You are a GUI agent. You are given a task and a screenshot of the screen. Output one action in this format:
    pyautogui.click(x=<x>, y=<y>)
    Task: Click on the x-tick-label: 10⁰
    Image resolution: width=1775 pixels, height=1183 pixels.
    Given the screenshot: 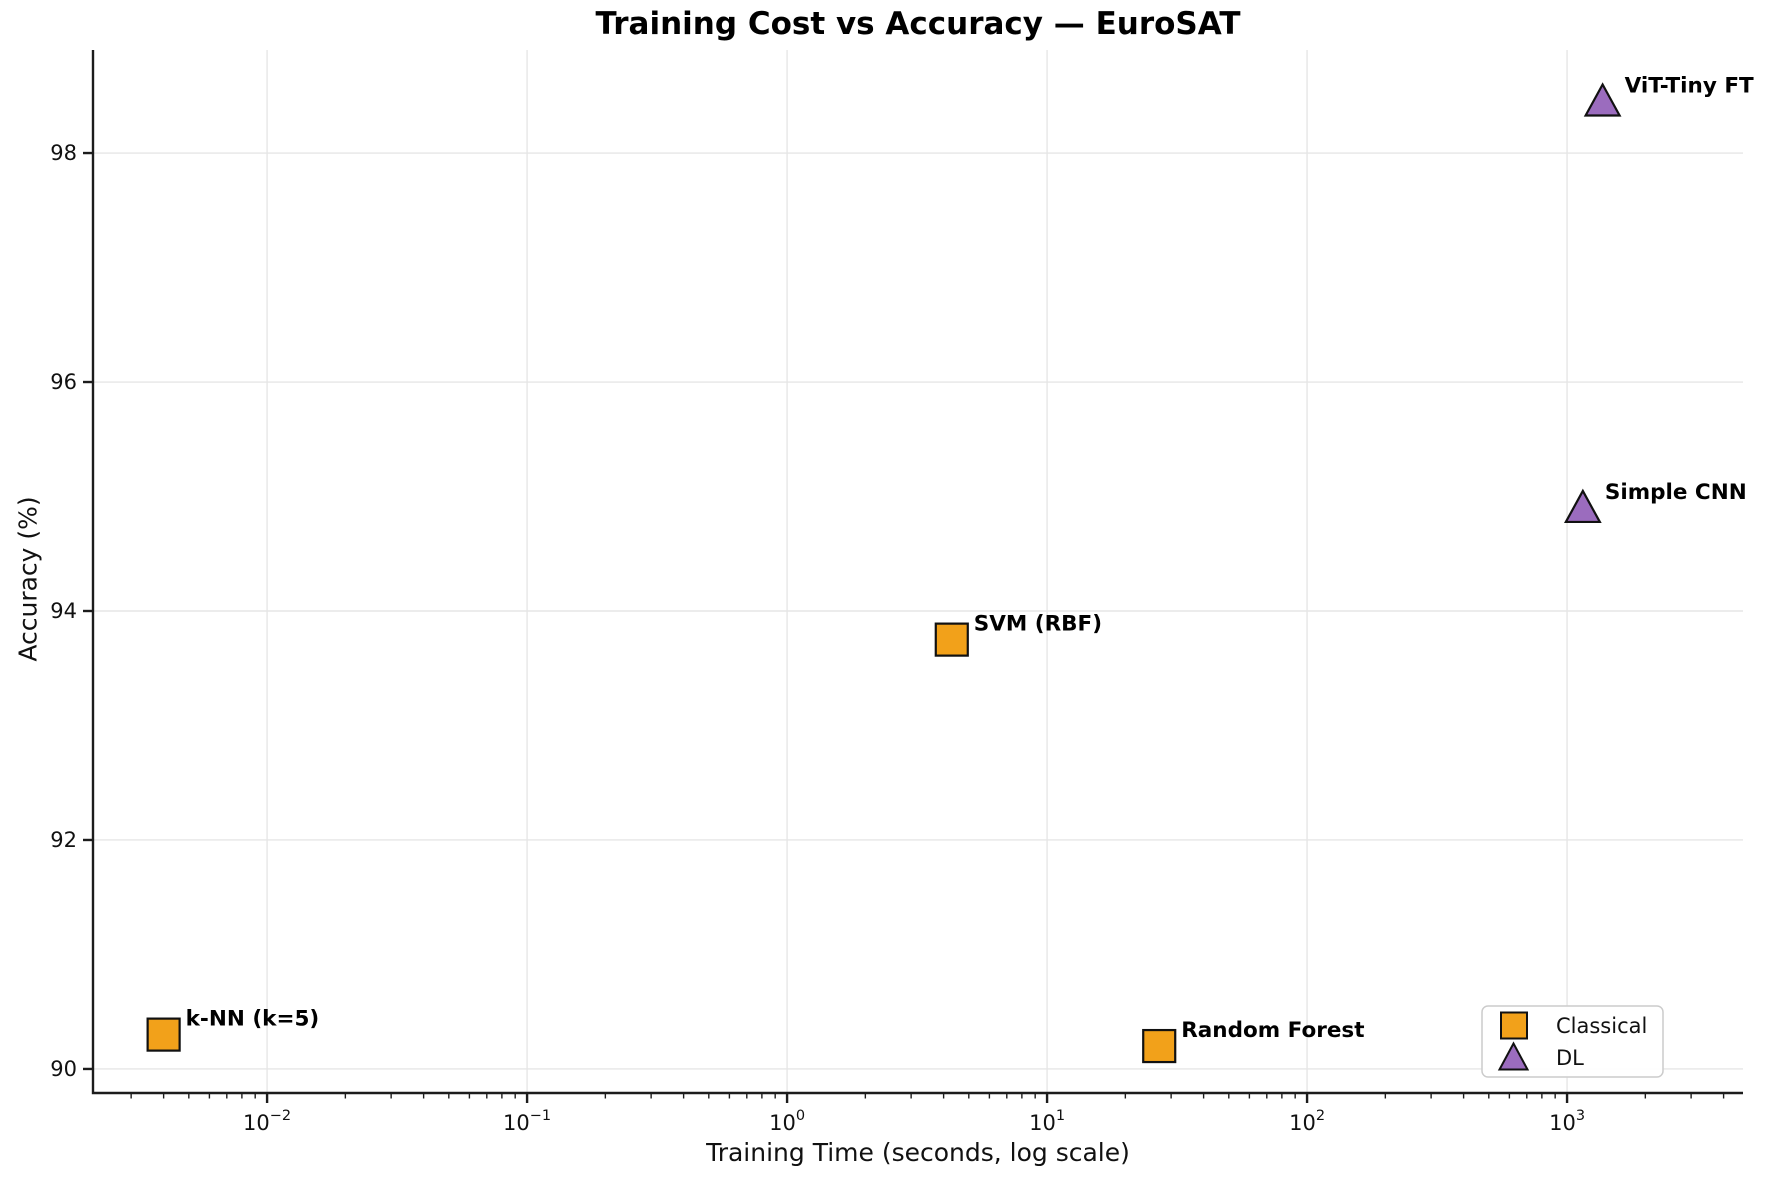 What is the action you would take?
    pyautogui.click(x=787, y=1121)
    